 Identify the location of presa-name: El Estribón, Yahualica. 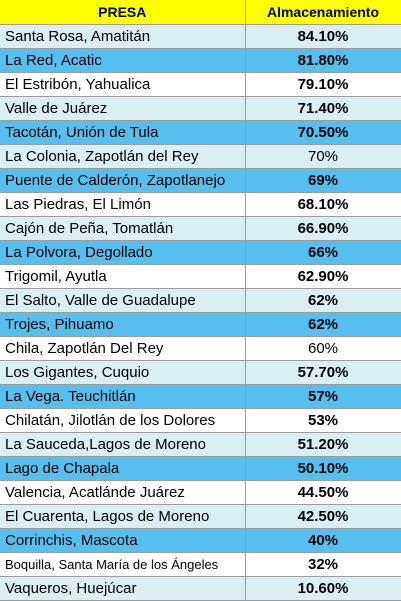
(123, 84).